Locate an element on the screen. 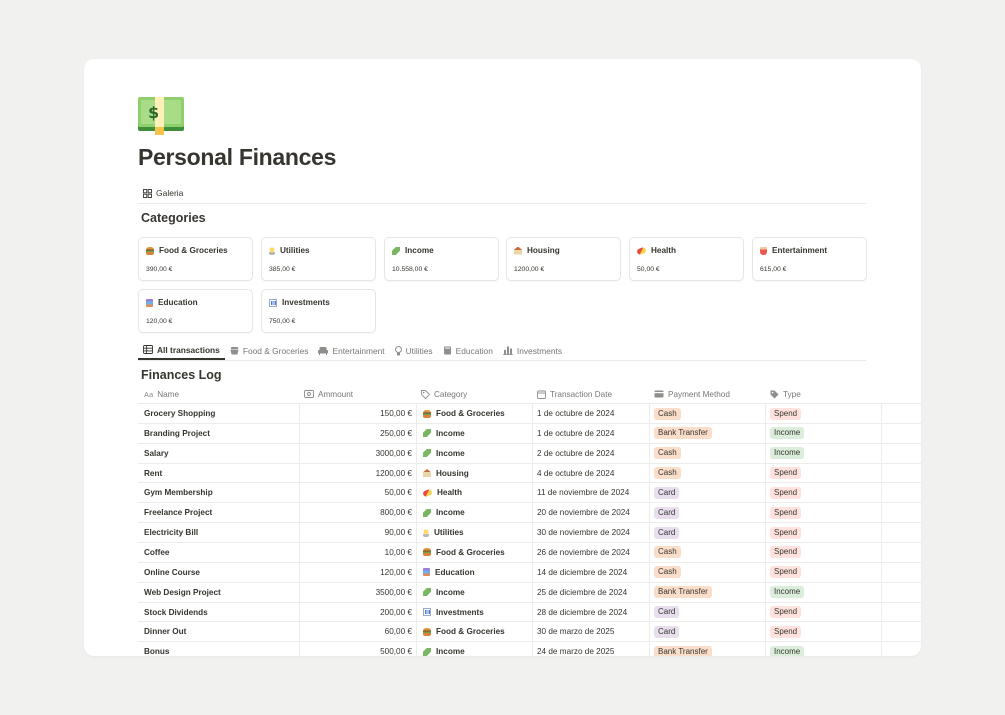 The height and width of the screenshot is (715, 1005). column-header-payment: Payment Method is located at coordinates (692, 394).